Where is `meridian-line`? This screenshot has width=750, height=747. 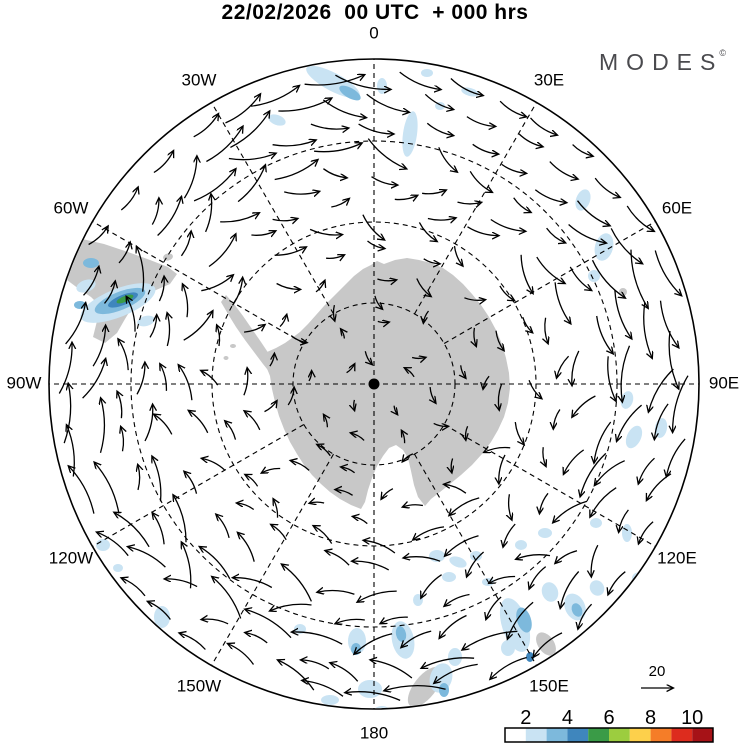 meridian-line is located at coordinates (549, 282).